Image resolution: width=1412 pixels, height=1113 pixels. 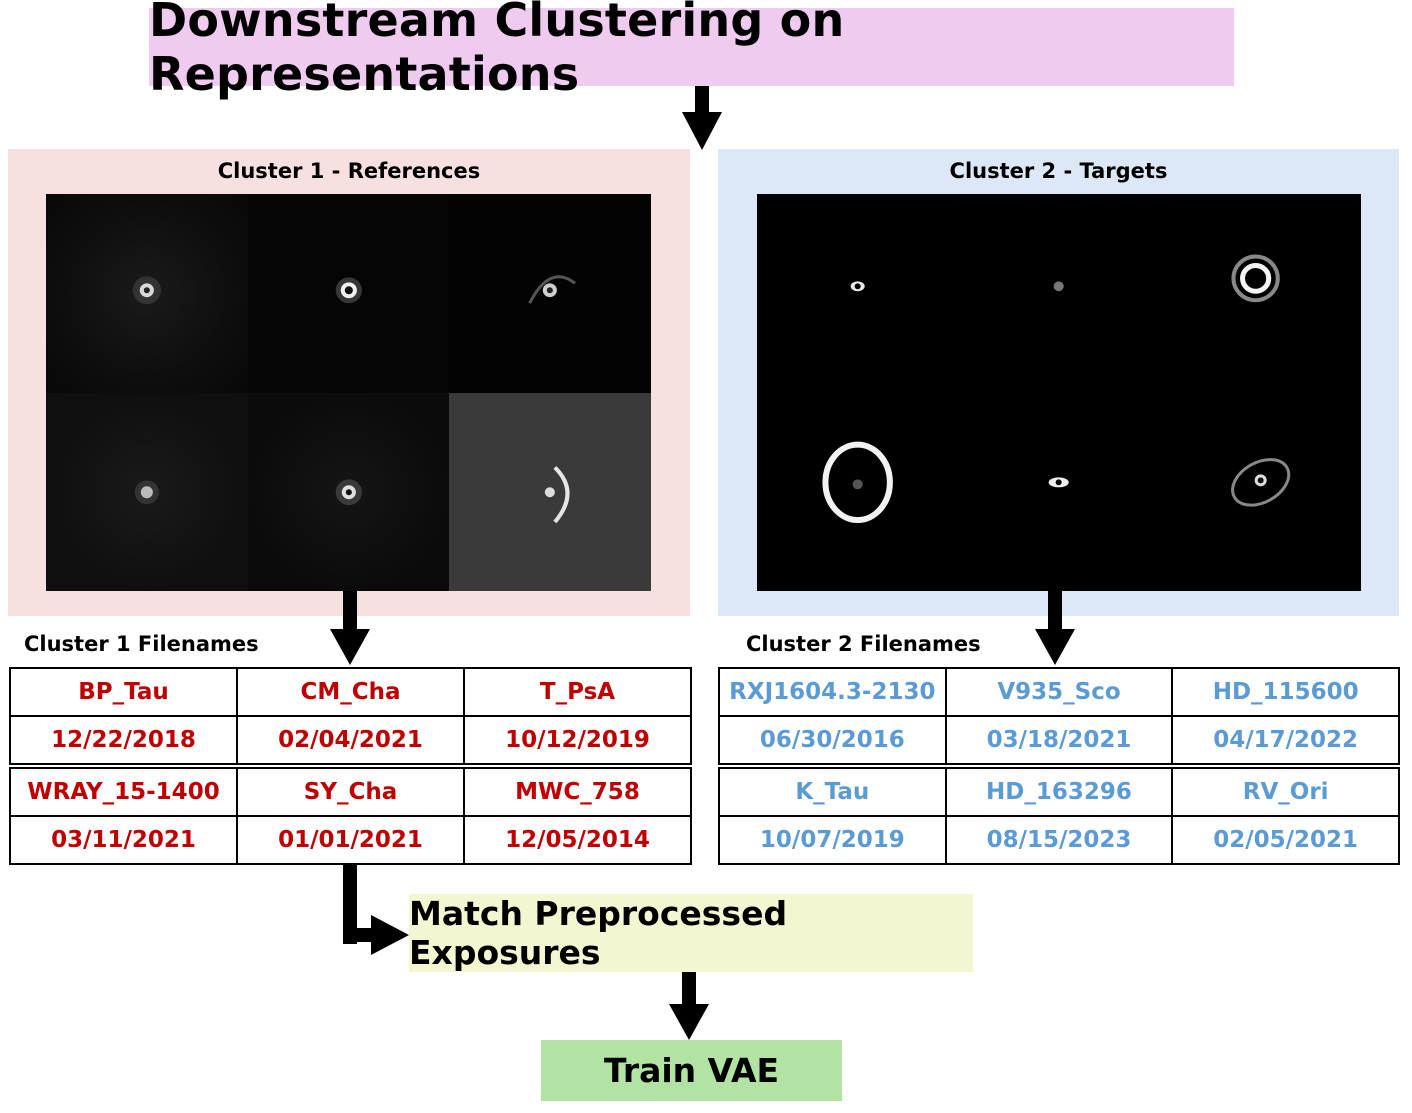 What do you see at coordinates (1058, 171) in the screenshot?
I see `cluster2-title: Cluster 2 - Targets` at bounding box center [1058, 171].